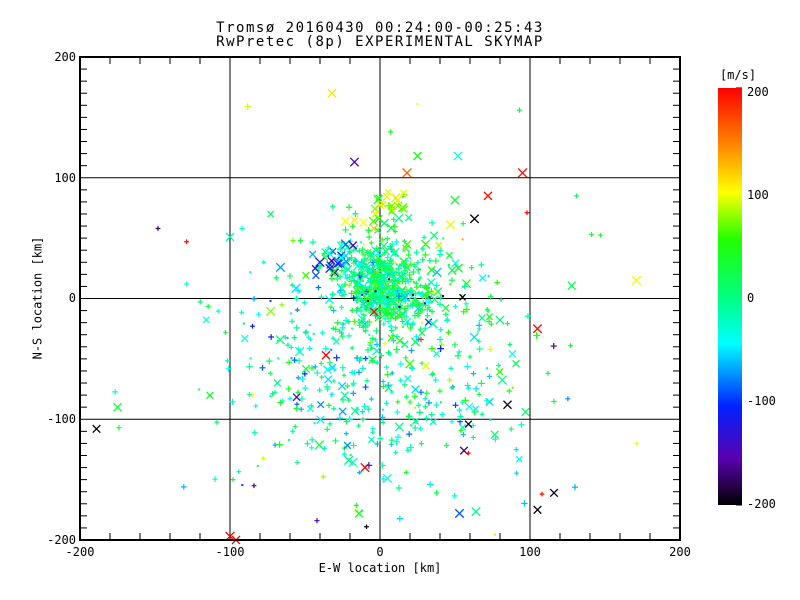  I want to click on figure-title: Tromsø 20160430 00:24:00-00:25:43, so click(380, 28).